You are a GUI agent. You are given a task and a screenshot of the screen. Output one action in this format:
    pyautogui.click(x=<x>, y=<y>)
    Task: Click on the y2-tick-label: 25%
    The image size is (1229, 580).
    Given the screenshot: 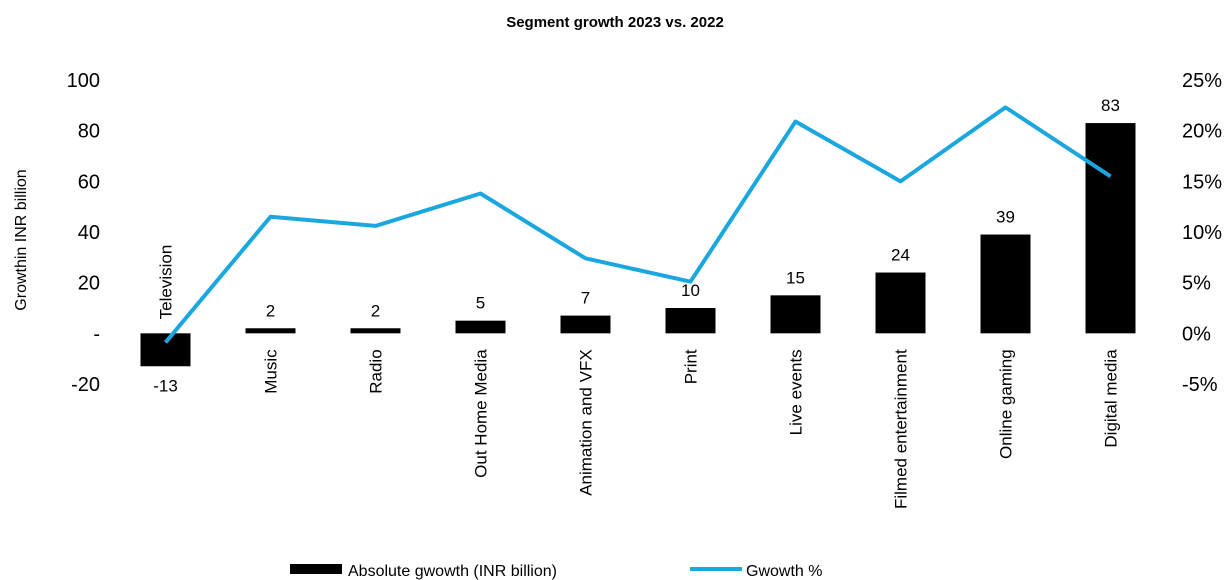 What is the action you would take?
    pyautogui.click(x=1202, y=81)
    